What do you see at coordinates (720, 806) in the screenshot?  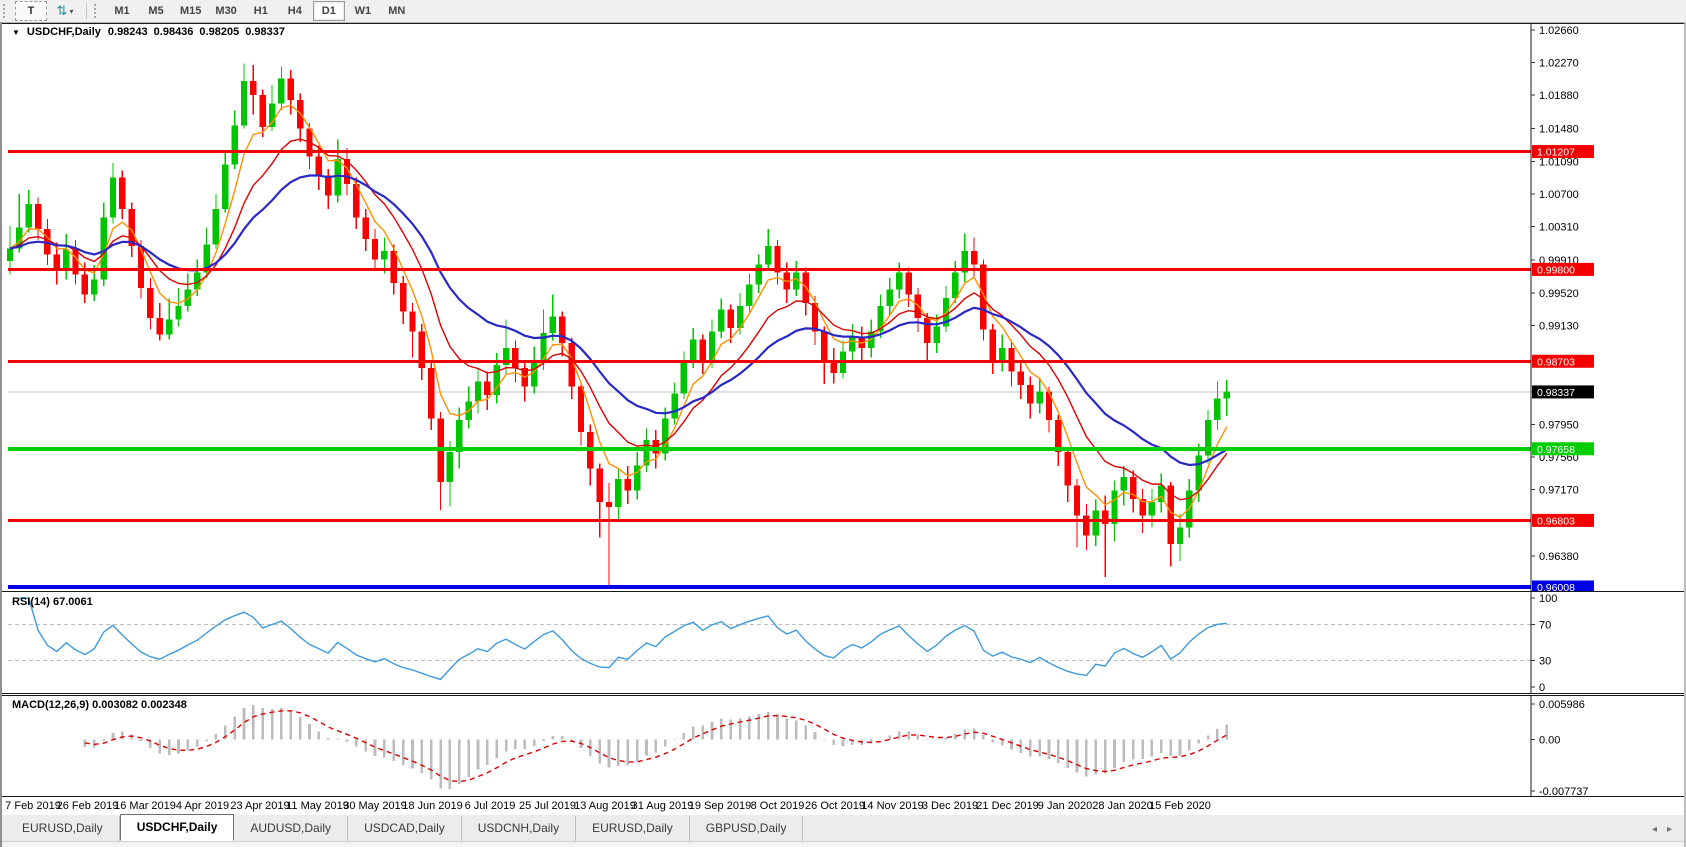 I see `date-label: 19 Sep 2019` at bounding box center [720, 806].